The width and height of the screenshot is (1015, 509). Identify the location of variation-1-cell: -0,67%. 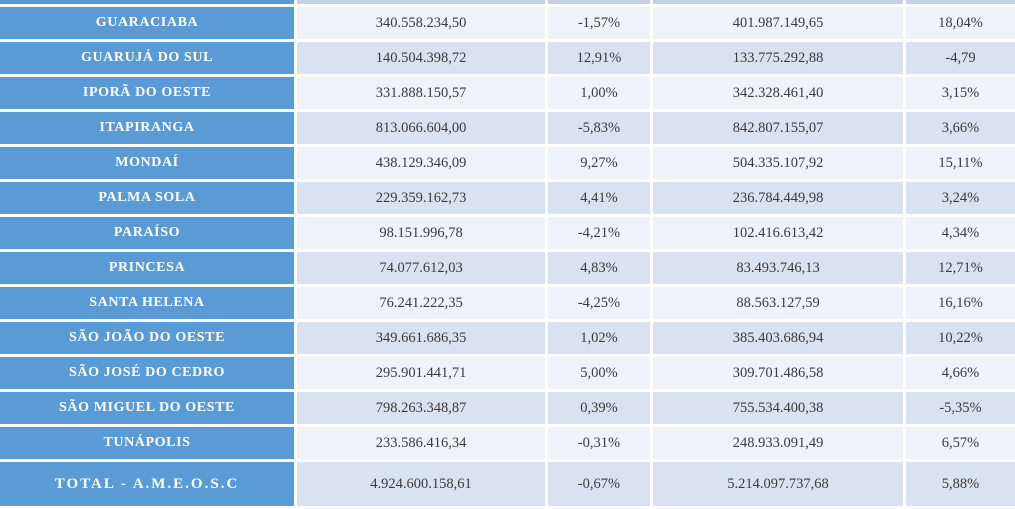
(599, 484).